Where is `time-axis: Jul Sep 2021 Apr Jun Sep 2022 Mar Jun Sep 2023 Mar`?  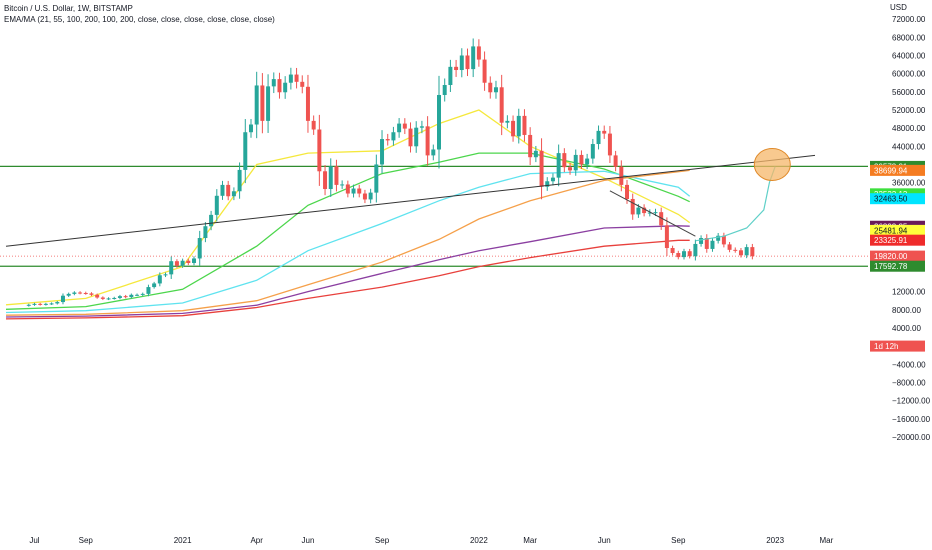
time-axis: Jul Sep 2021 Apr Jun Sep 2022 Mar Jun Sep 2023 Mar is located at coordinates (431, 540).